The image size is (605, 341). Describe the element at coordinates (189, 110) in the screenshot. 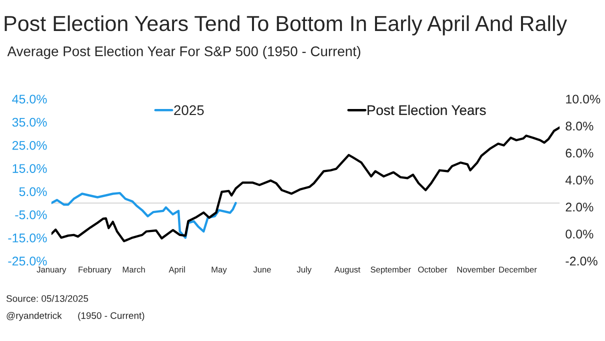

I see `legend-label: 2025` at that location.